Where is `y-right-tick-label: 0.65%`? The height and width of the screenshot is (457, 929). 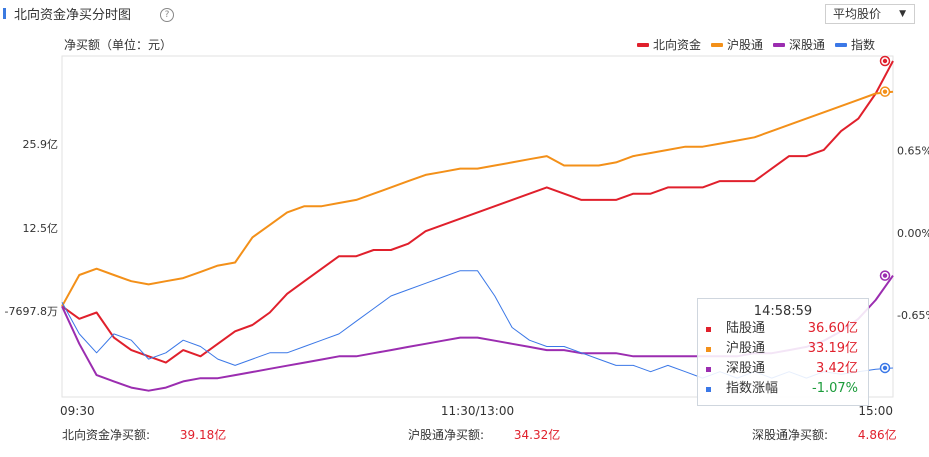 y-right-tick-label: 0.65% is located at coordinates (913, 151).